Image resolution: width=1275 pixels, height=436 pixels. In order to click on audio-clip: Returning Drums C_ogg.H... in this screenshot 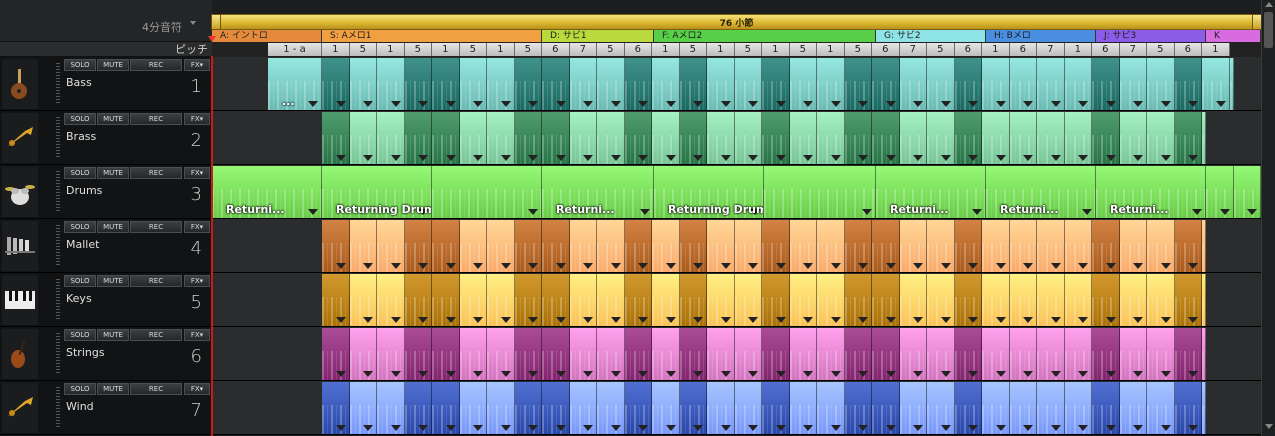, I will do `click(377, 192)`.